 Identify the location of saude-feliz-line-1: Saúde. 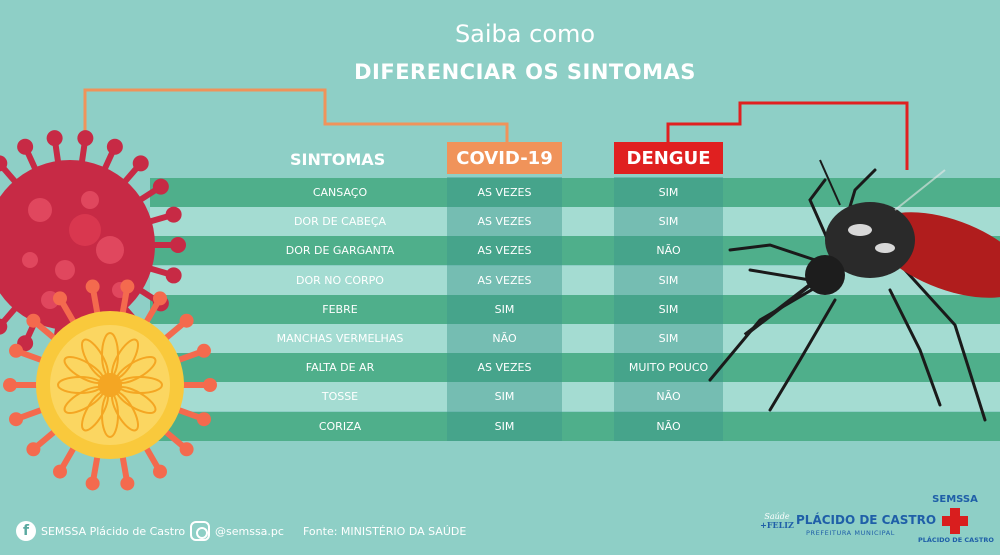
(777, 516).